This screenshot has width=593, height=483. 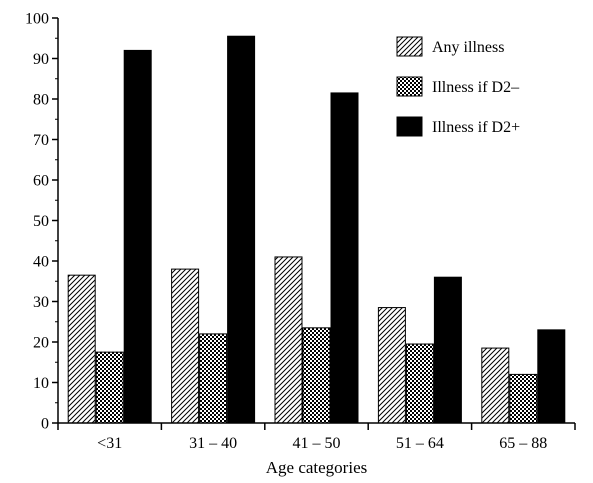 What do you see at coordinates (420, 443) in the screenshot?
I see `x-tick-label: 51 – 64` at bounding box center [420, 443].